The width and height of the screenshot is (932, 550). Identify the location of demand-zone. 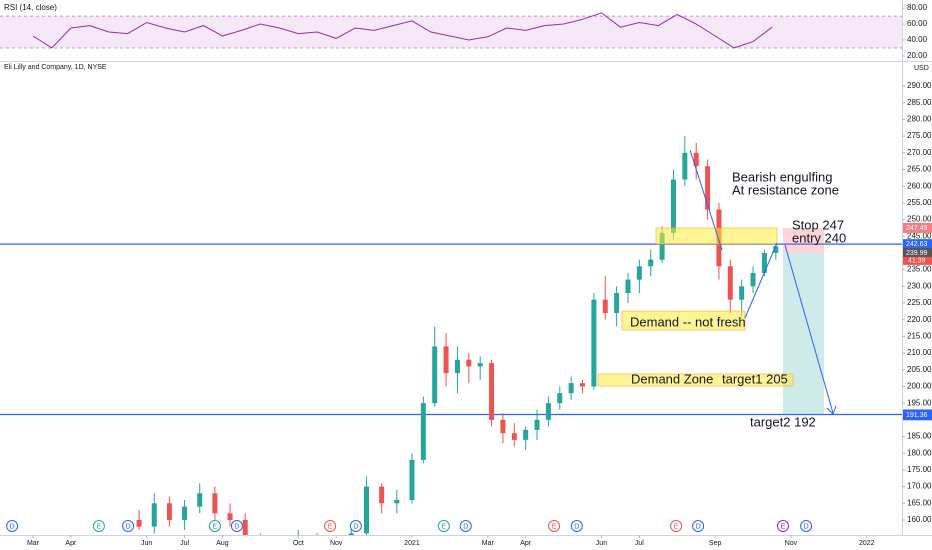
(695, 380).